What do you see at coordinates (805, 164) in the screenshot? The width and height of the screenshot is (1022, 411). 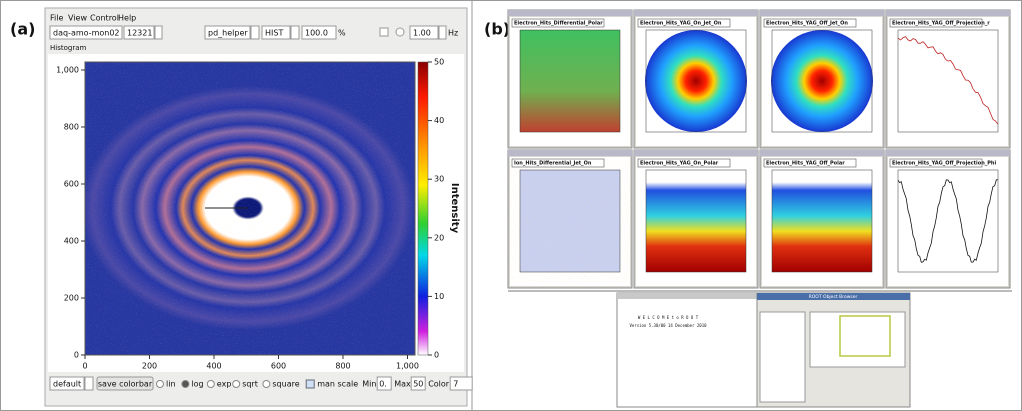 I see `canvas-title: Electron_Hits_YAG_Off_Polar` at bounding box center [805, 164].